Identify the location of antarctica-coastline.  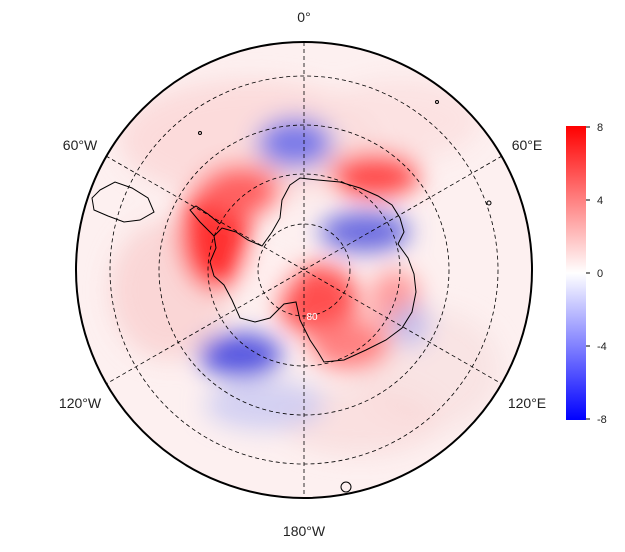
(313, 270).